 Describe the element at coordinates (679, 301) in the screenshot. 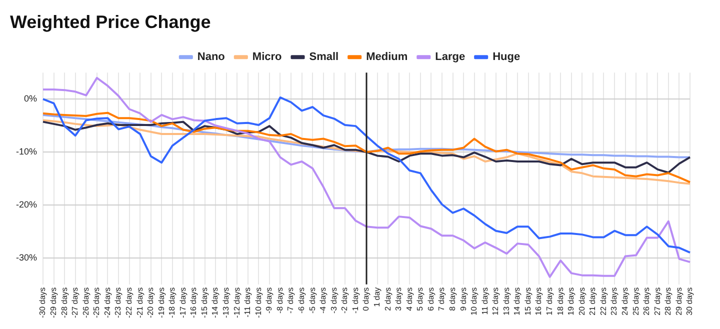

I see `x-tick-label: 29 days` at that location.